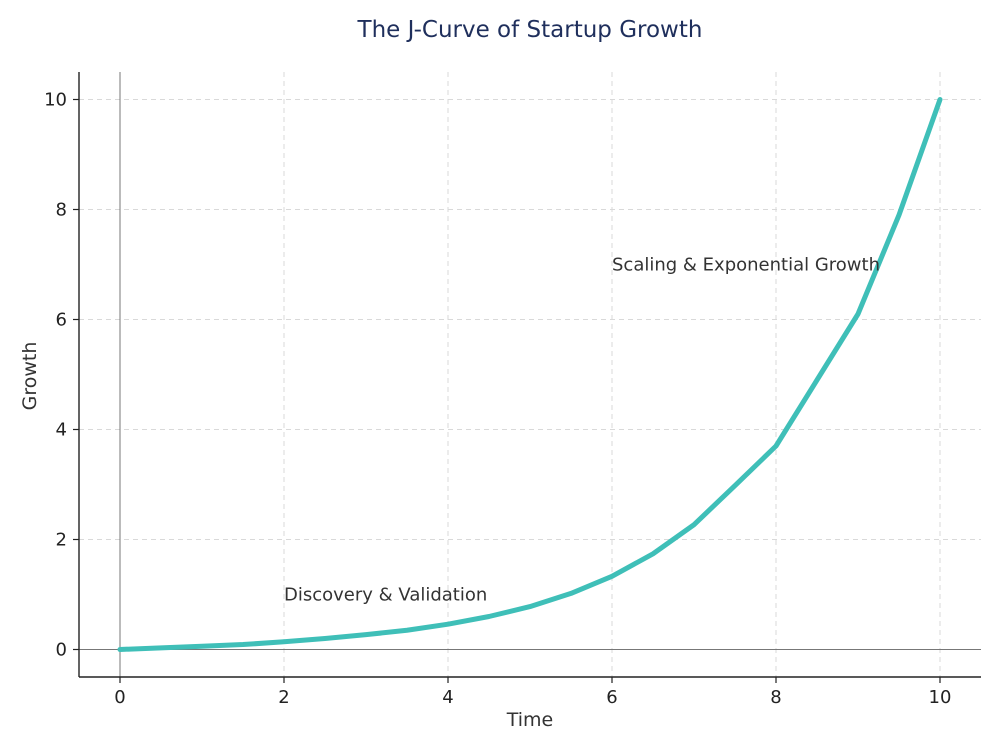 The height and width of the screenshot is (750, 1000). What do you see at coordinates (447, 697) in the screenshot?
I see `x-tick-label: 4` at bounding box center [447, 697].